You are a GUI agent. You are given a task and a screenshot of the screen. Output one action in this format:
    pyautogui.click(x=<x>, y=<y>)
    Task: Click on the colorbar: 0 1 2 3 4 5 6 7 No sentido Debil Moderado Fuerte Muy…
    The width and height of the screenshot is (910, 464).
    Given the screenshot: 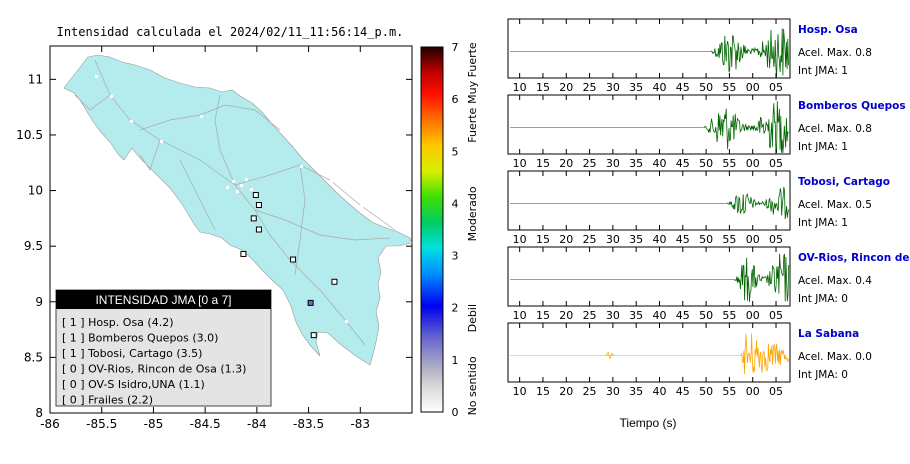 What is the action you would take?
    pyautogui.click(x=449, y=230)
    